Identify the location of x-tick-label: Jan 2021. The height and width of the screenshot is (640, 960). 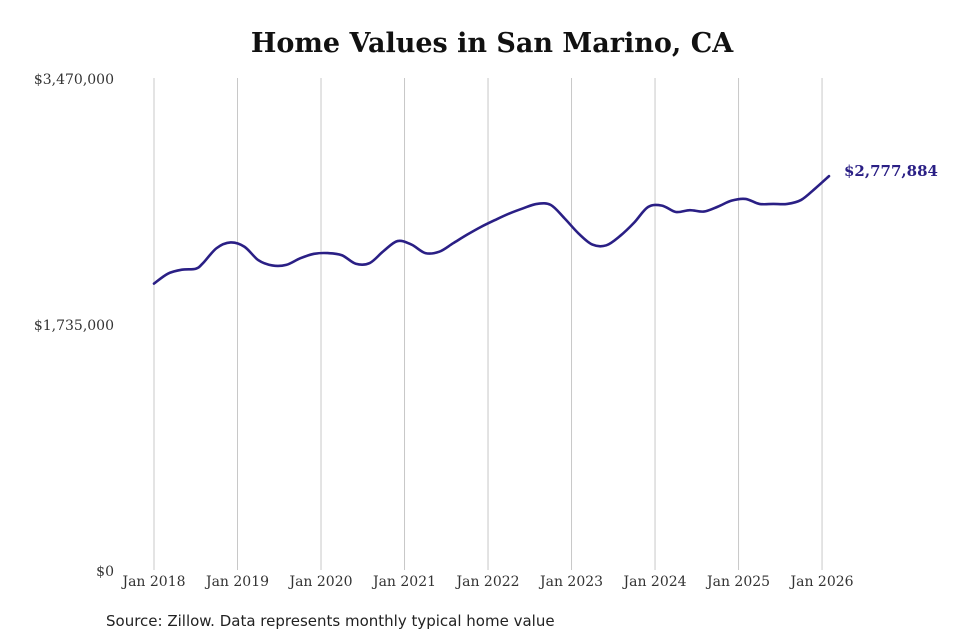
(403, 582).